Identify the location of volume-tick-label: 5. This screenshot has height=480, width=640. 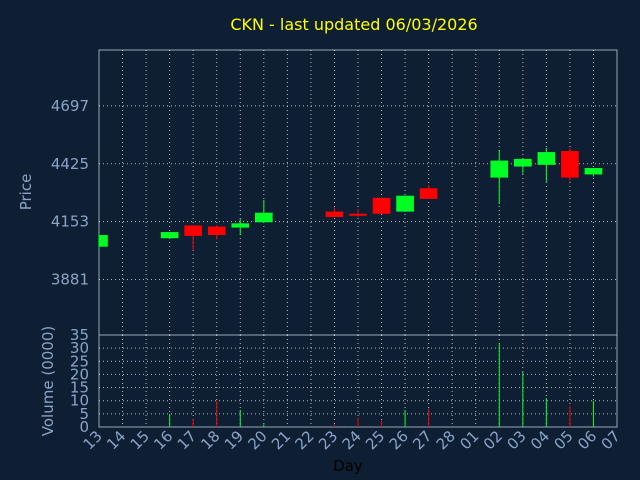
(84, 414).